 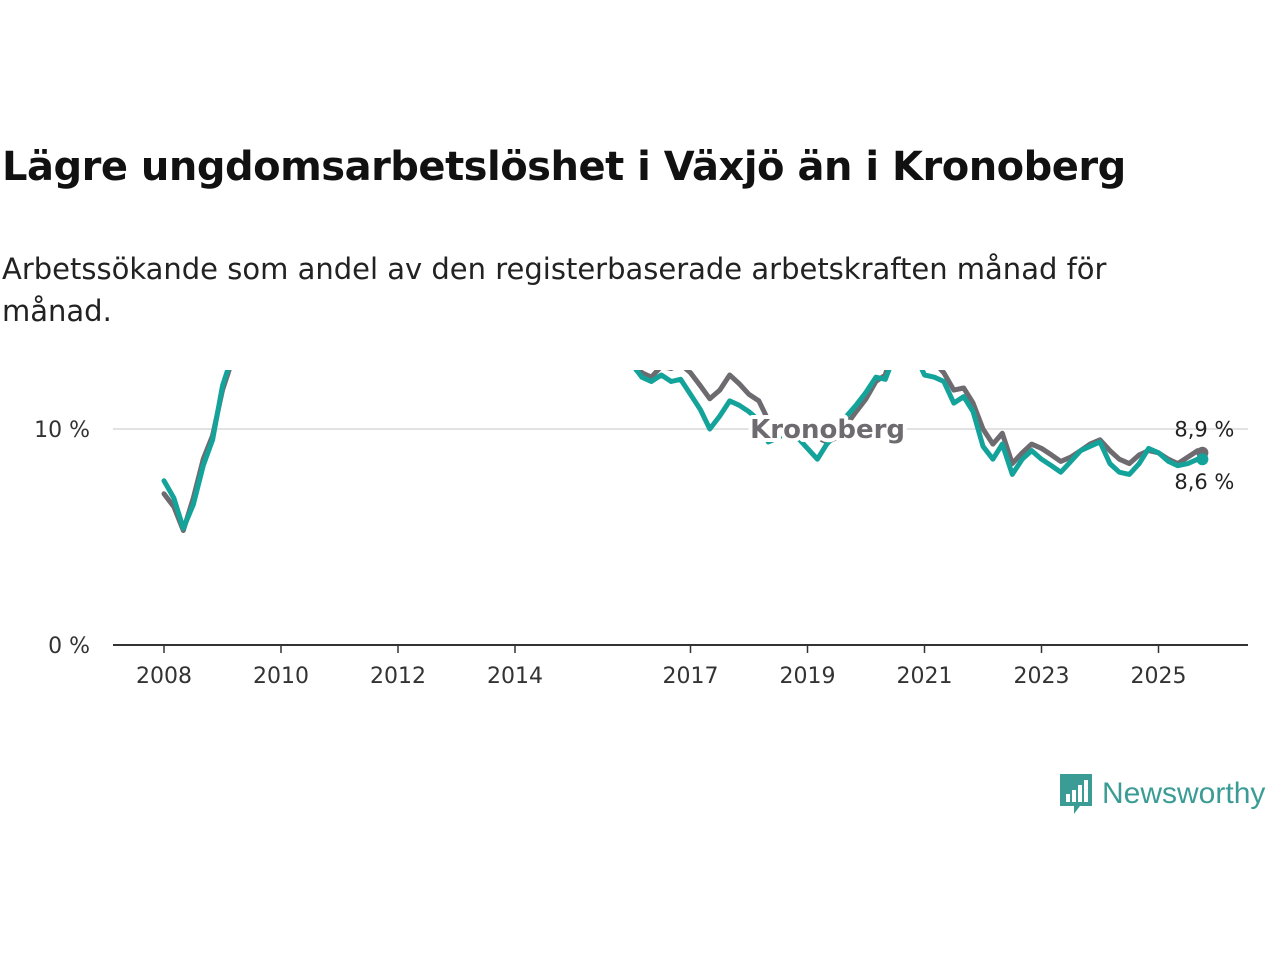 I want to click on series-line-kronoberg, so click(x=683, y=451).